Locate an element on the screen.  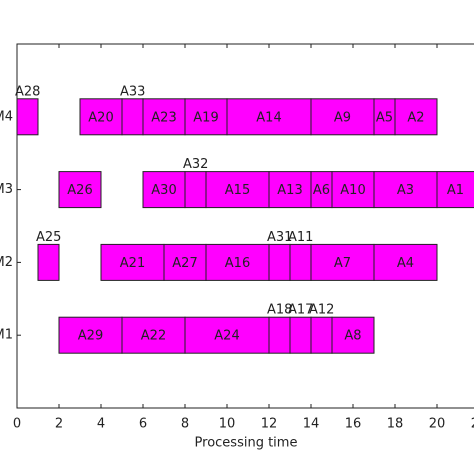
task-label: A7 is located at coordinates (342, 263).